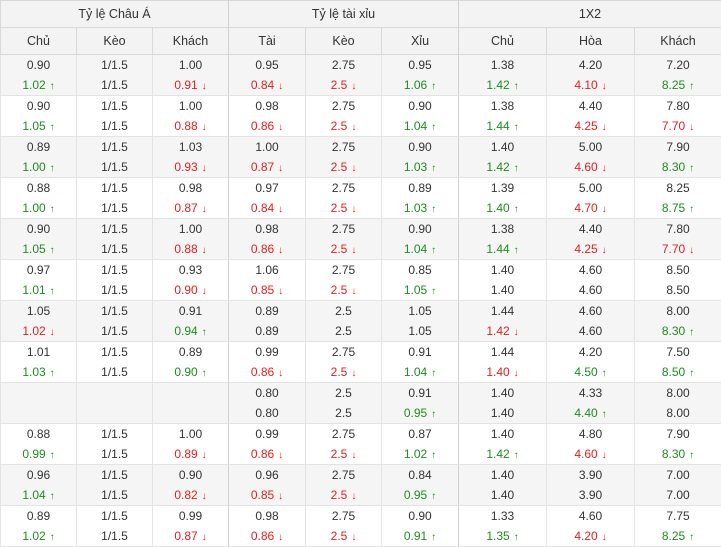 The width and height of the screenshot is (721, 547). I want to click on odds-value: 7.50, so click(677, 352).